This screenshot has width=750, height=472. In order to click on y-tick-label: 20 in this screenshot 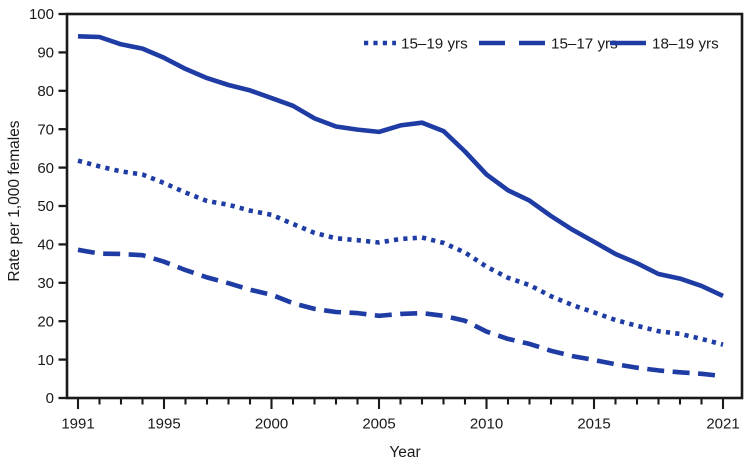, I will do `click(45, 321)`.